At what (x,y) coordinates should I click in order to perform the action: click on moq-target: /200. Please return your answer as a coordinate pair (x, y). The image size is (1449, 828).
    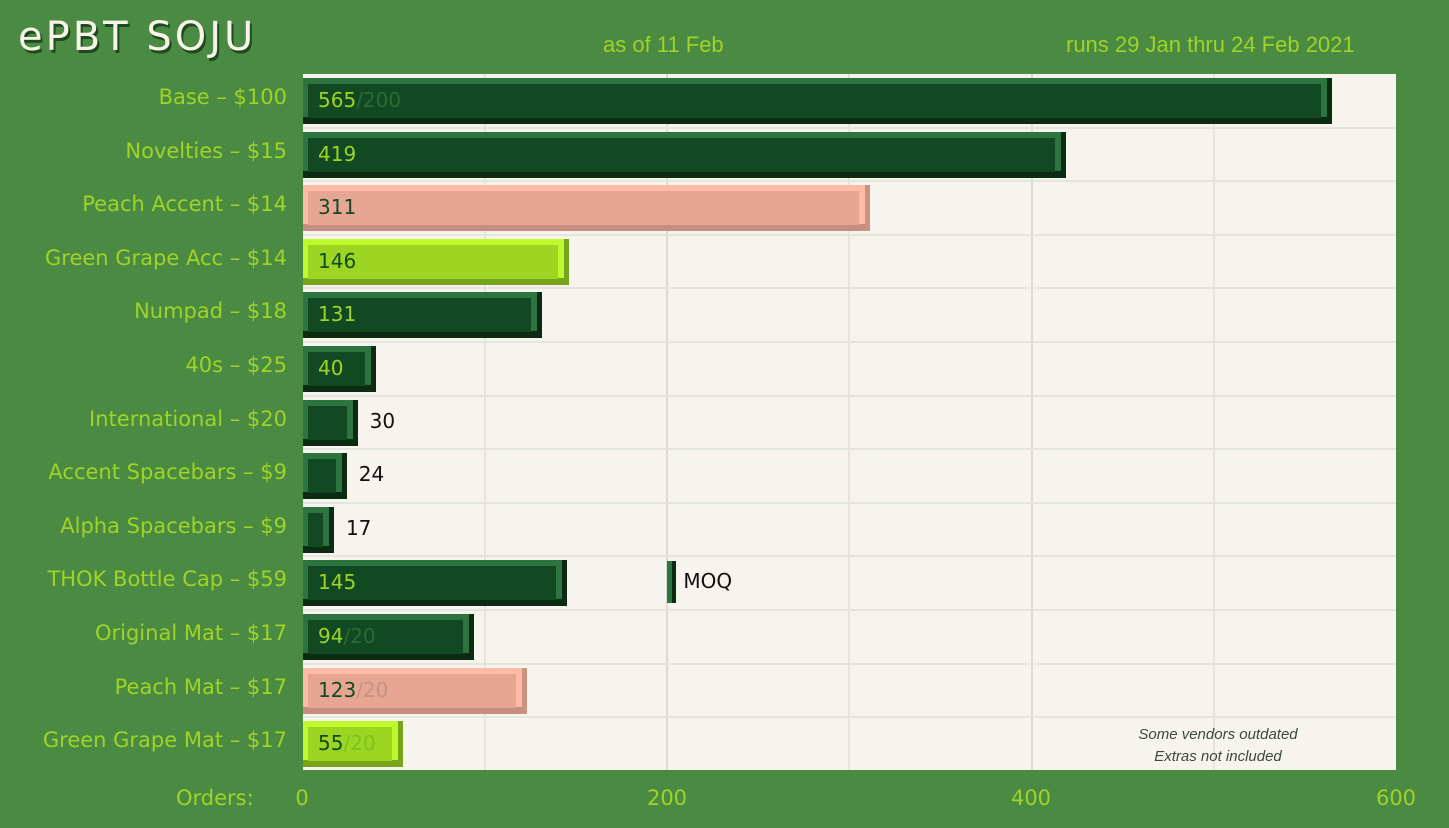
    Looking at the image, I should click on (379, 100).